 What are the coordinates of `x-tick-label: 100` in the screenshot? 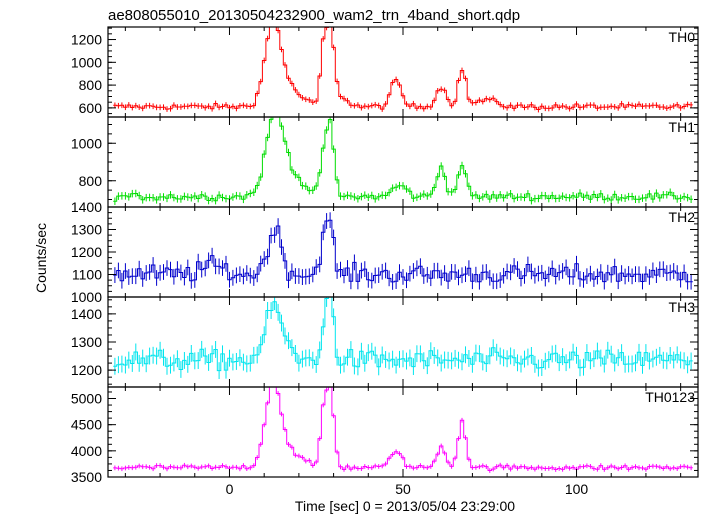 It's located at (577, 489).